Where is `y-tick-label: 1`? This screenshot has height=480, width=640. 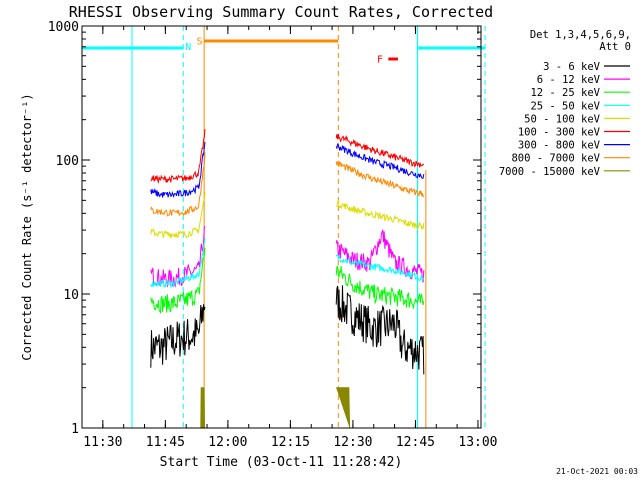
y-tick-label: 1 is located at coordinates (75, 429).